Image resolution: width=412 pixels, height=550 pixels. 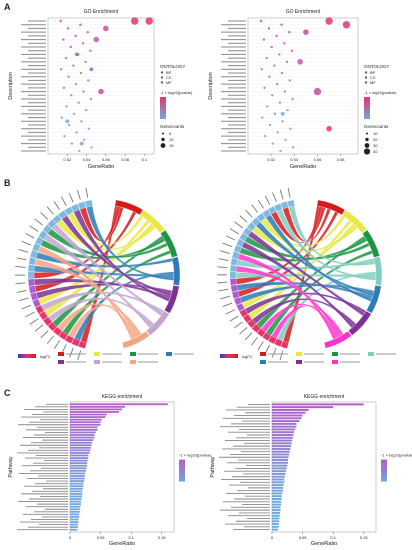 What do you see at coordinates (171, 145) in the screenshot?
I see `legend-size-item: 15` at bounding box center [171, 145].